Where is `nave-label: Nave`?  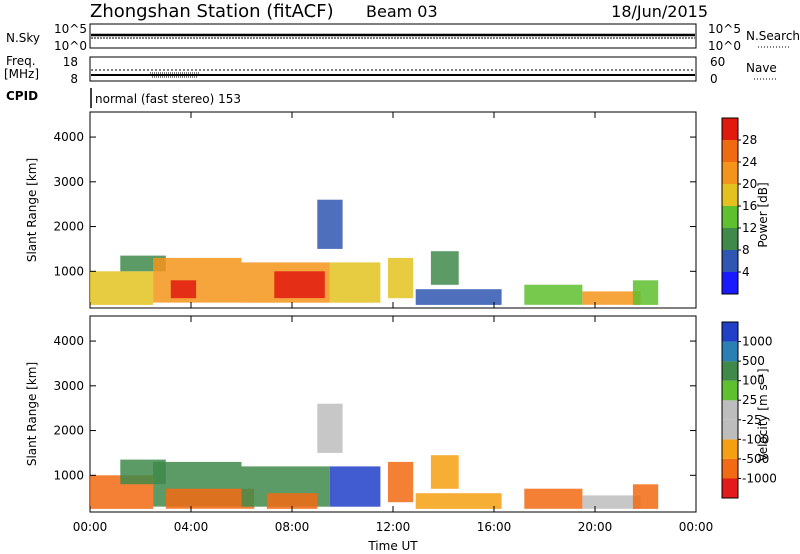 nave-label: Nave is located at coordinates (761, 68).